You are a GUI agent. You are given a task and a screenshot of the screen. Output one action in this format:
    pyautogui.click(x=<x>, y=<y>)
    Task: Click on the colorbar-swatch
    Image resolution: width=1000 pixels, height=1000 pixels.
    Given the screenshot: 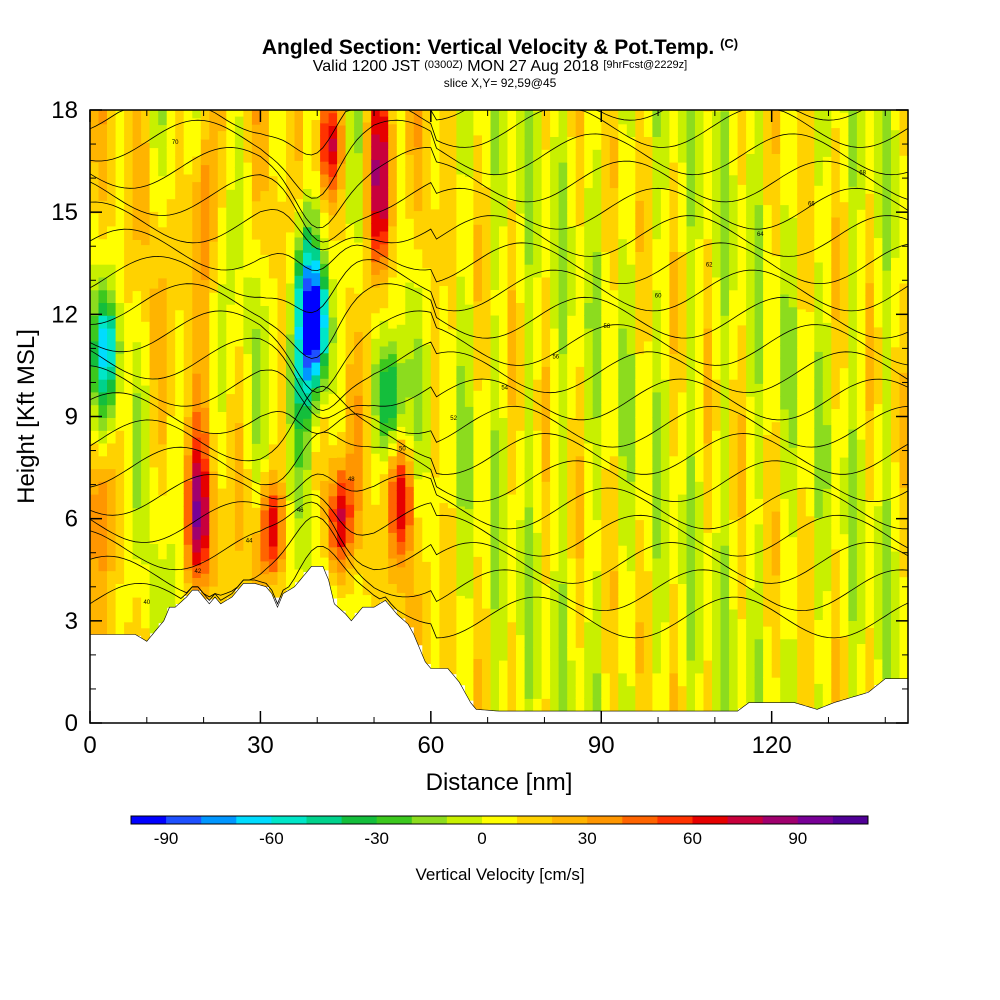 What is the action you would take?
    pyautogui.click(x=324, y=820)
    